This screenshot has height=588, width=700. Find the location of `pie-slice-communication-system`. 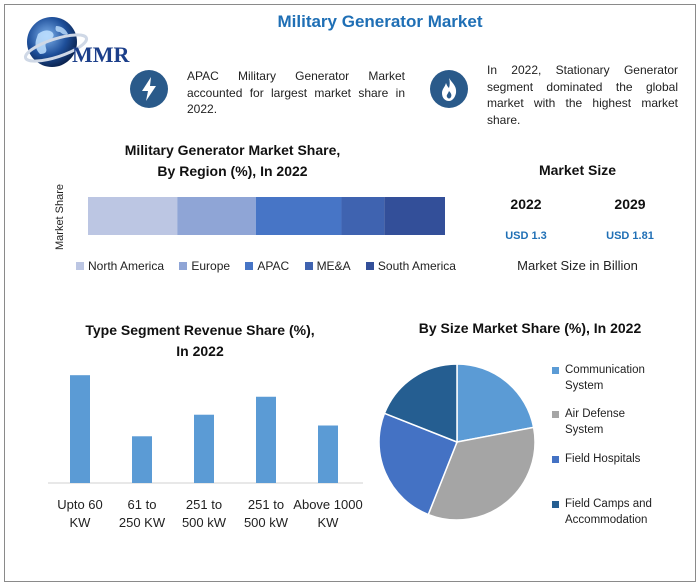

pie-slice-communication-system is located at coordinates (495, 403).